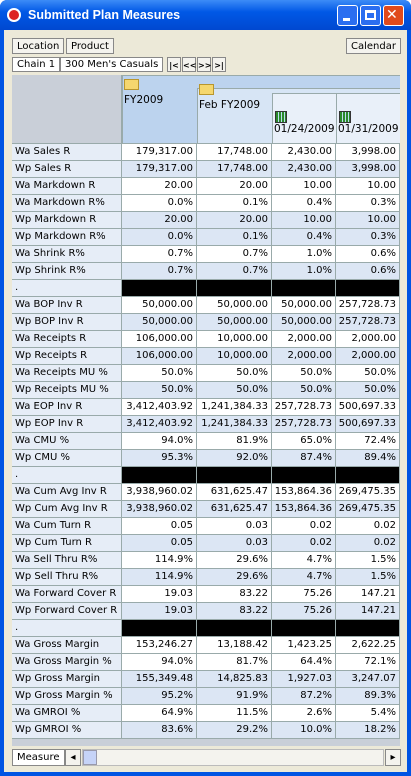 The image size is (411, 776). What do you see at coordinates (368, 560) in the screenshot?
I see `cell-value: 1.5%` at bounding box center [368, 560].